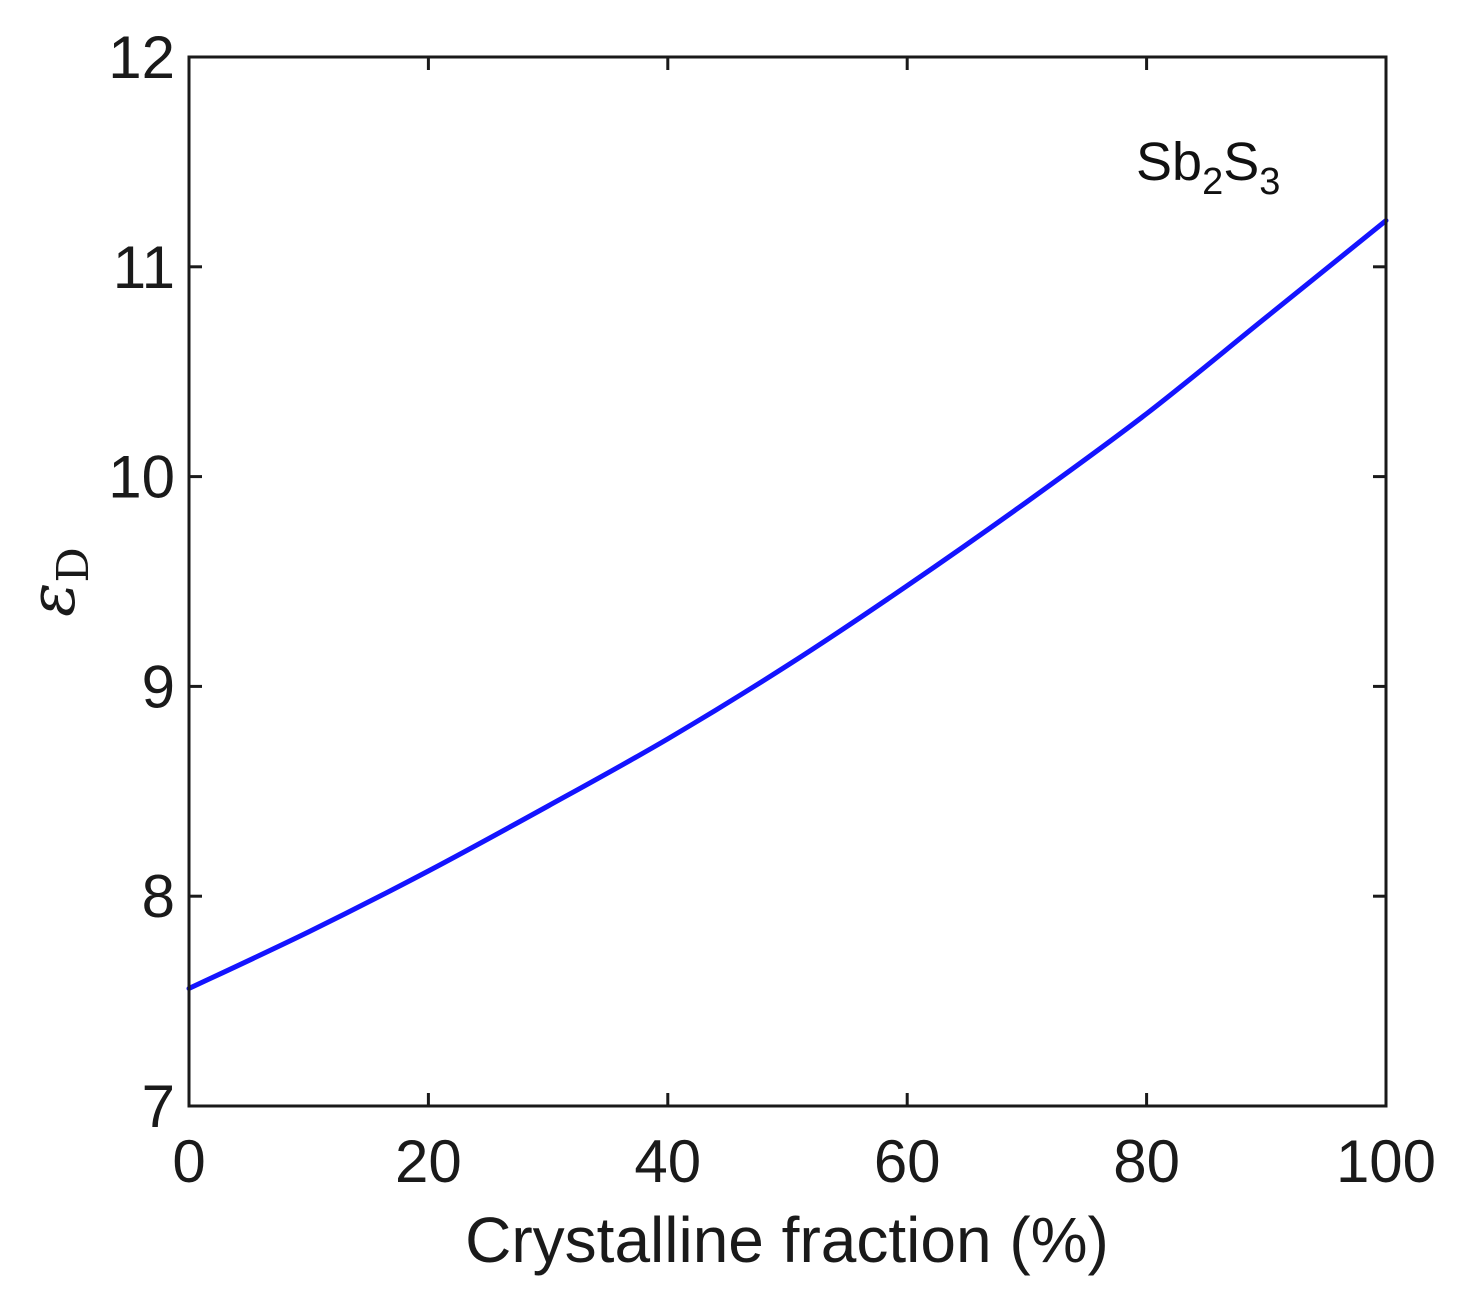 This screenshot has height=1310, width=1470. What do you see at coordinates (141, 57) in the screenshot?
I see `y-tick-label: 12` at bounding box center [141, 57].